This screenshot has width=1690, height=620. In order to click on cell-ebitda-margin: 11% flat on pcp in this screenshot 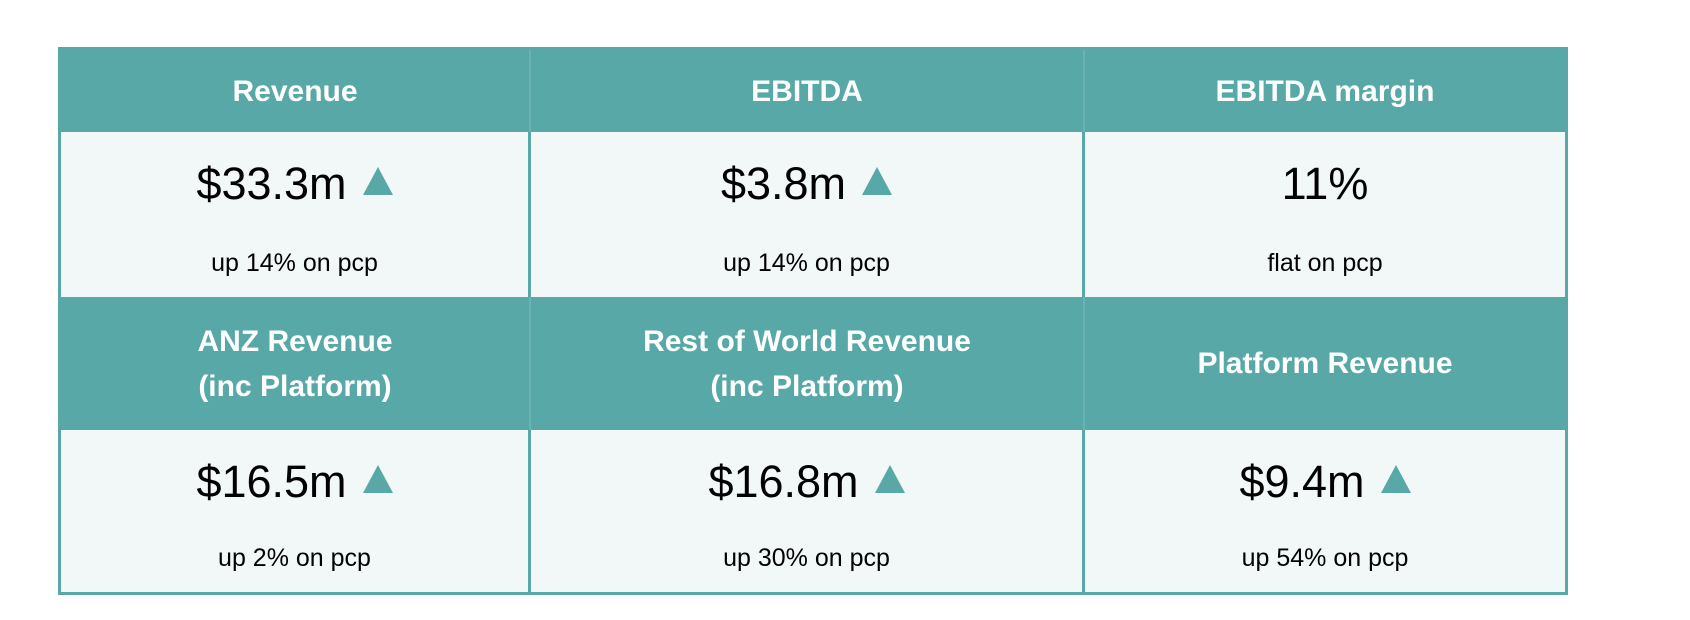, I will do `click(1325, 214)`.